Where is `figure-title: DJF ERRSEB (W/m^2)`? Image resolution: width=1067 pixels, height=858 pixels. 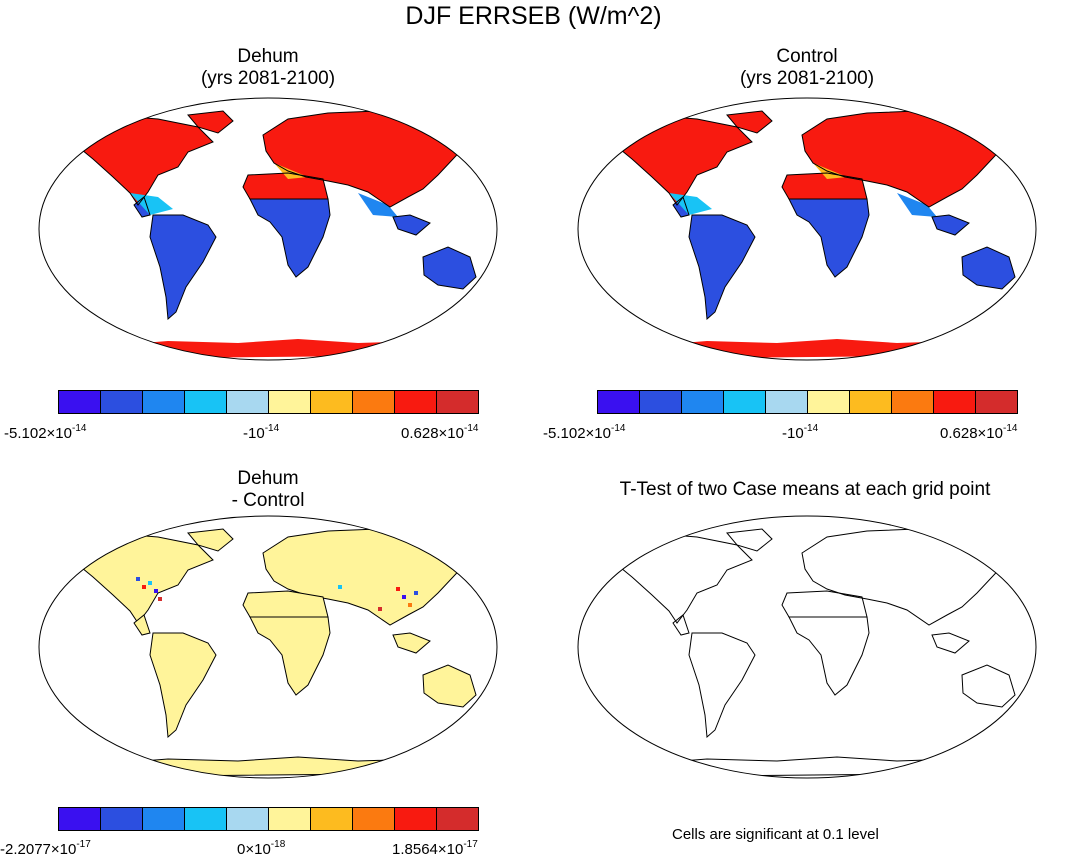 figure-title: DJF ERRSEB (W/m^2) is located at coordinates (533, 16).